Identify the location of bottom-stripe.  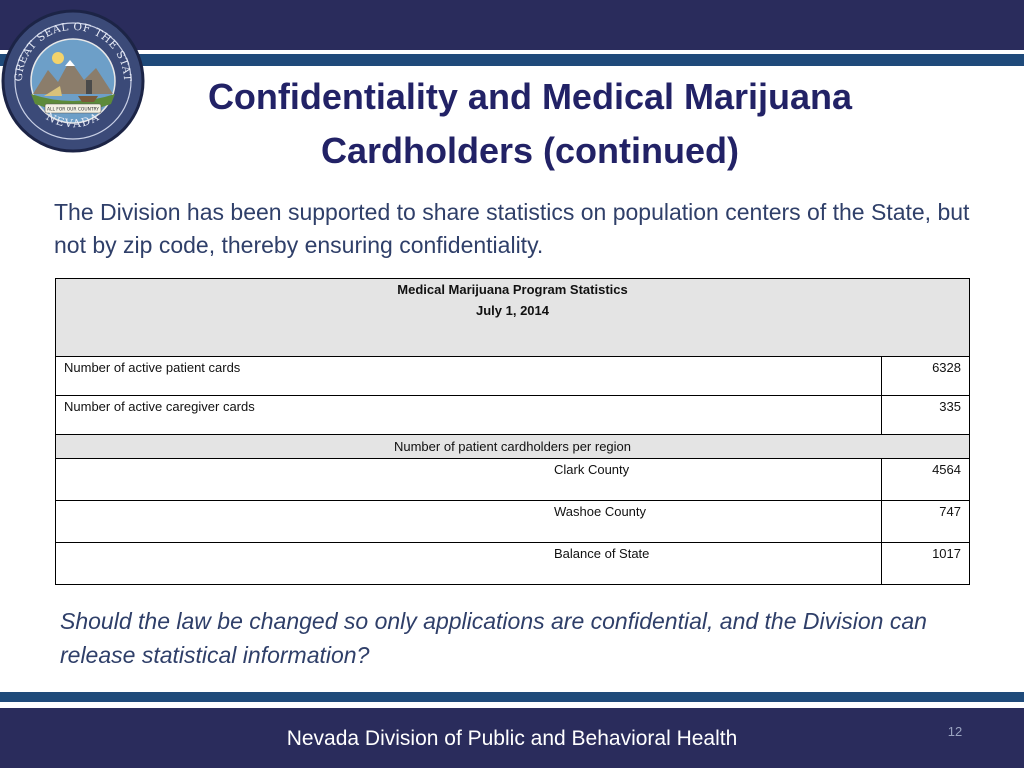
(512, 697).